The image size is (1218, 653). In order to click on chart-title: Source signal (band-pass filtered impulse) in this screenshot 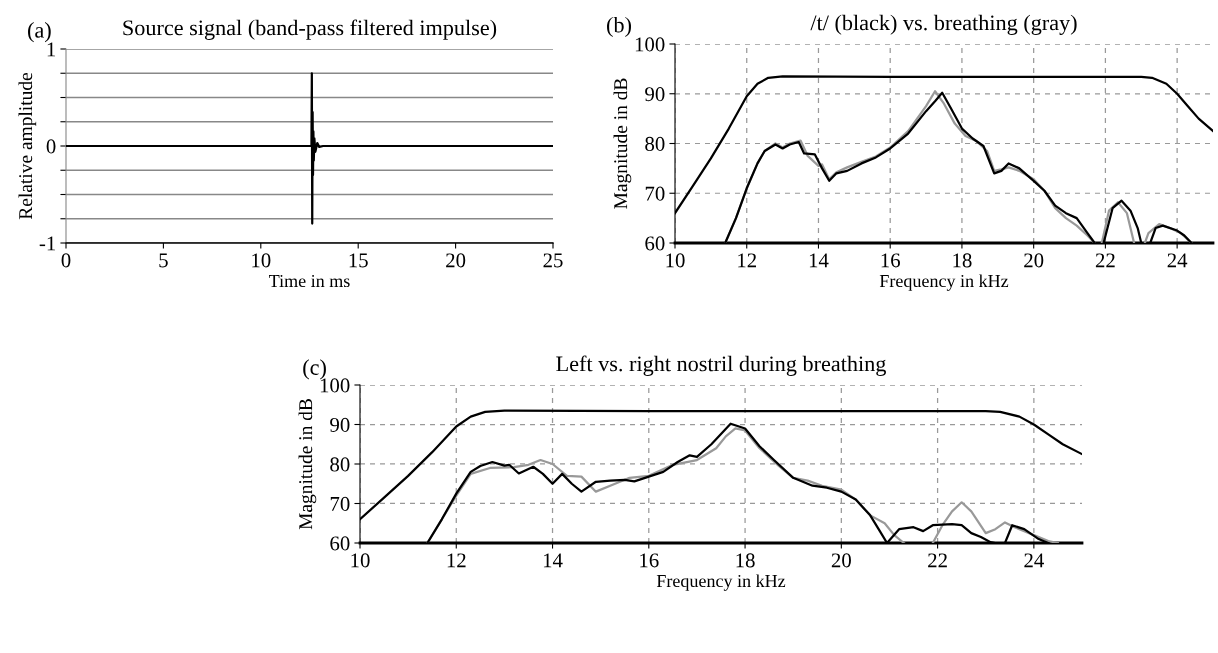, I will do `click(310, 29)`.